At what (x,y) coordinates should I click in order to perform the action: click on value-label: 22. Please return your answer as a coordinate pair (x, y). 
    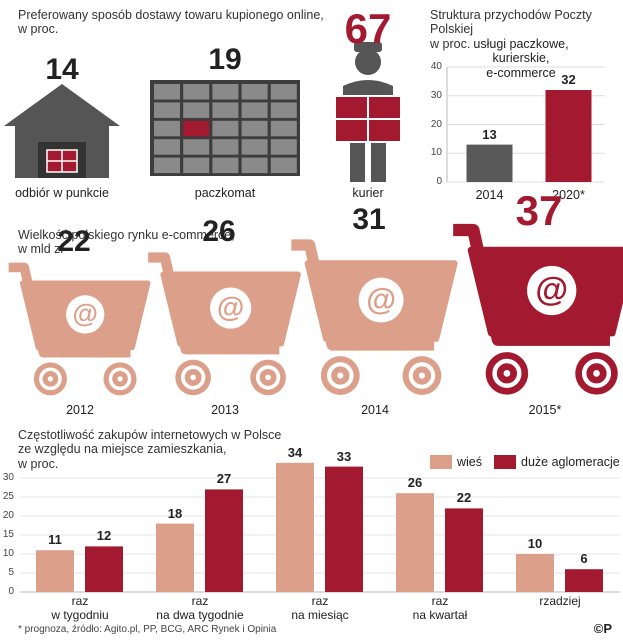
    Looking at the image, I should click on (74, 242).